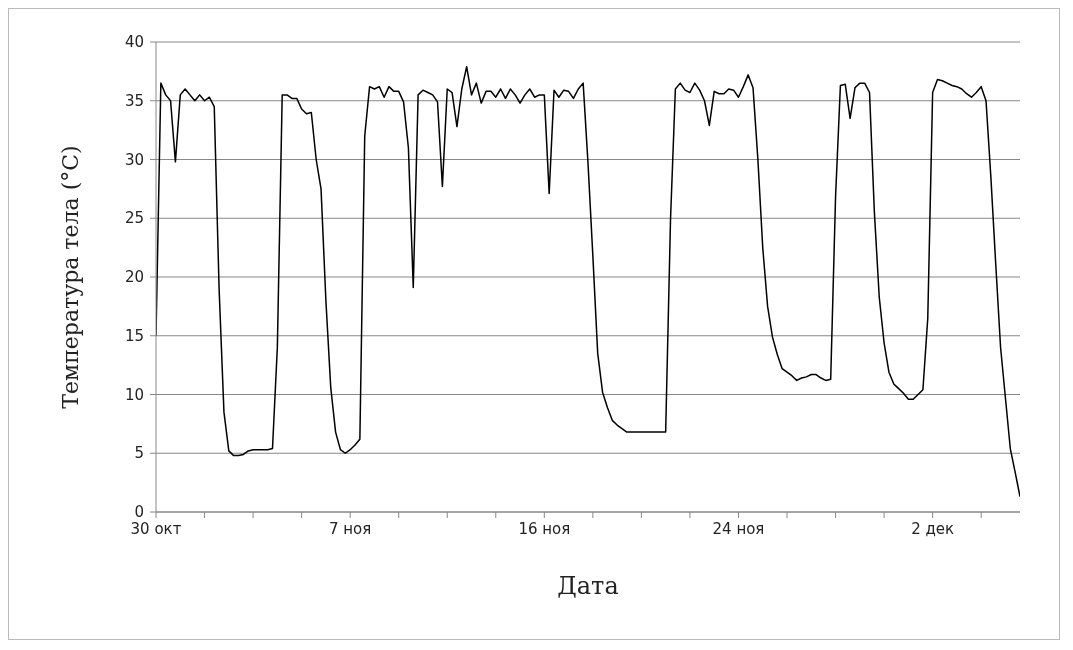 The height and width of the screenshot is (650, 1073). What do you see at coordinates (134, 277) in the screenshot?
I see `y-tick-label: 20` at bounding box center [134, 277].